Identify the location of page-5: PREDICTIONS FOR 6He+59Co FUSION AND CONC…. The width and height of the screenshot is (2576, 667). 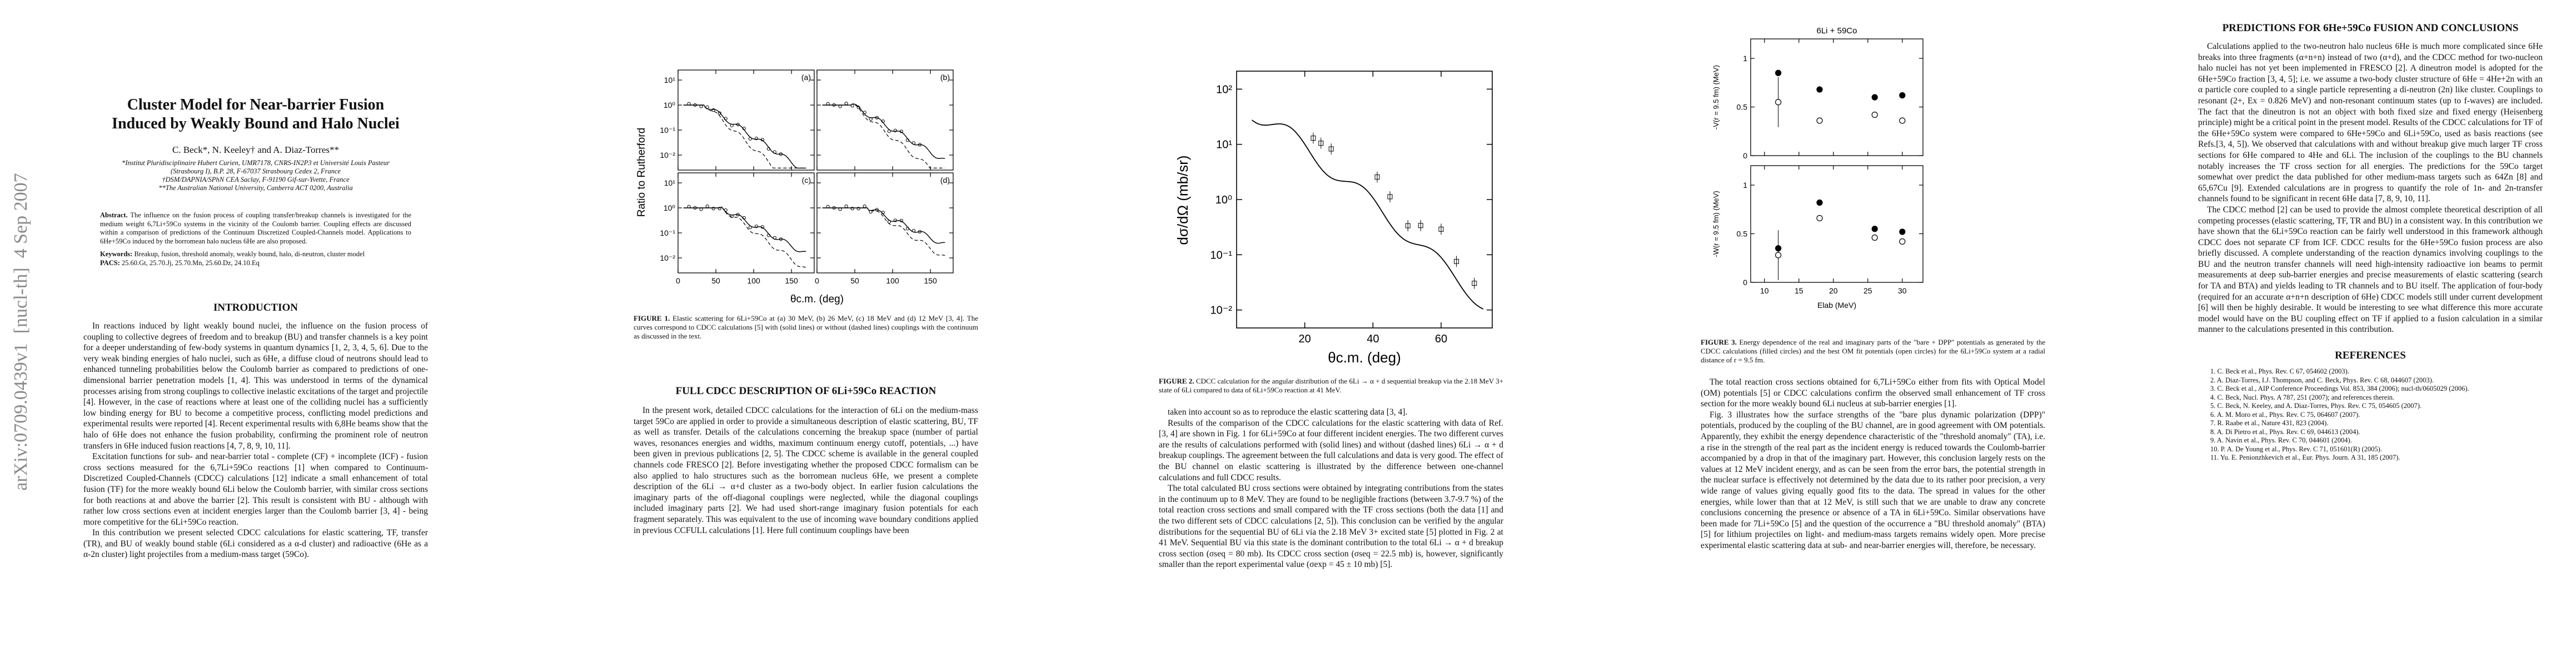
(2370, 242).